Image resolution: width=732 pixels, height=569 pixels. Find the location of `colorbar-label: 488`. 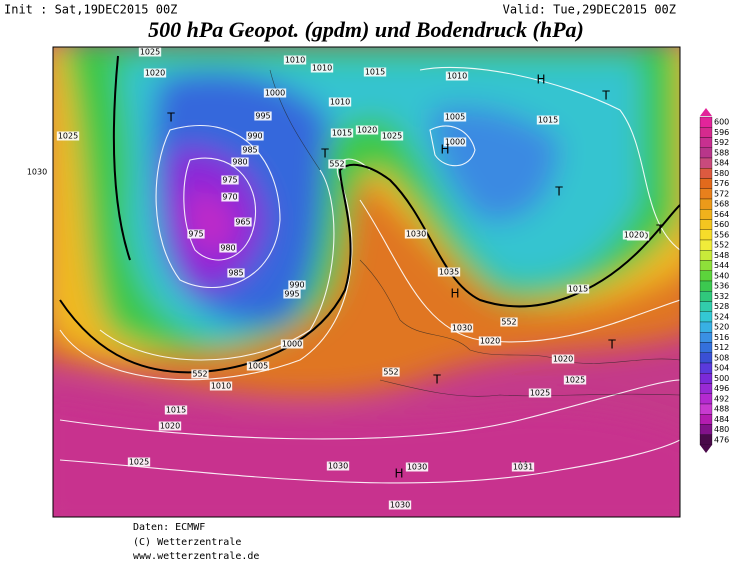

colorbar-label: 488 is located at coordinates (721, 409).